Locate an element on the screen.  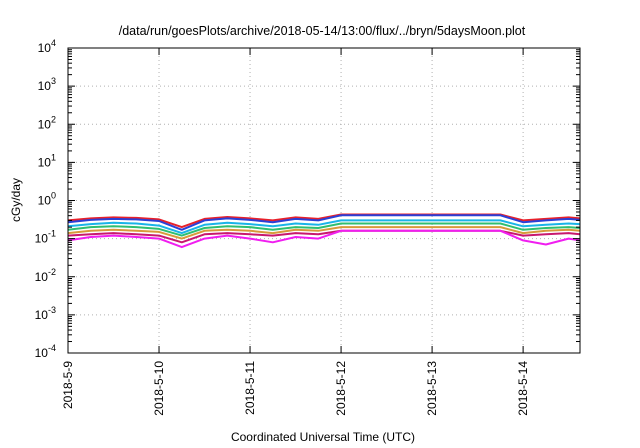
y-tick-exponent: -4 is located at coordinates (52, 348).